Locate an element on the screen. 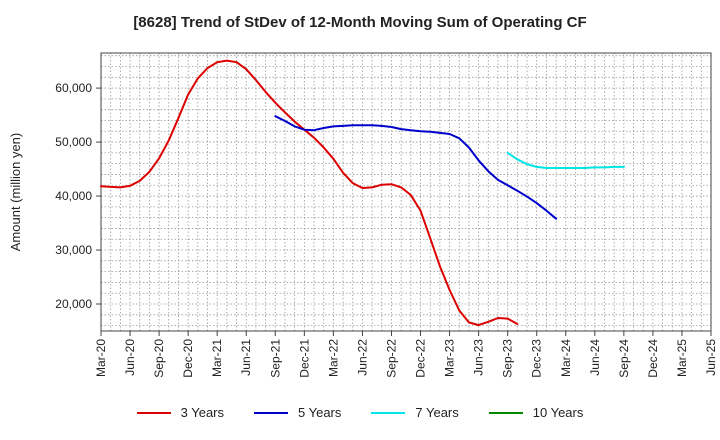  y-tick-label: 50,000 is located at coordinates (73, 142).